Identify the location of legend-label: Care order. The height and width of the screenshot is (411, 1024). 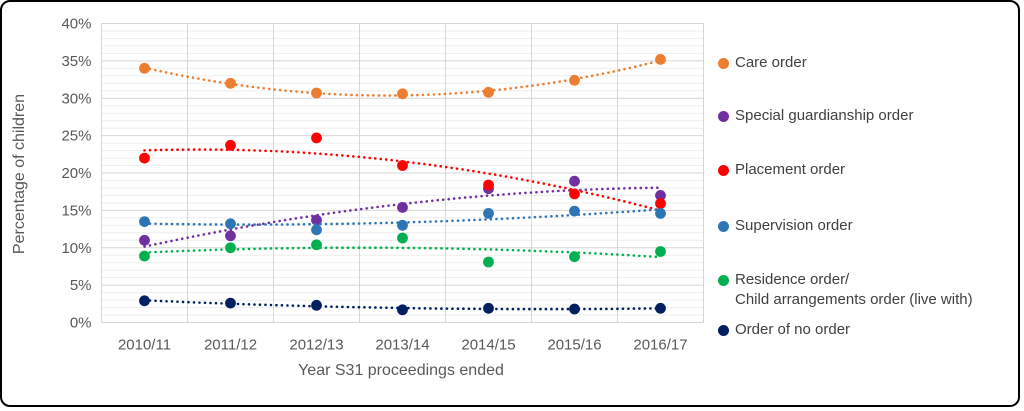
(771, 62).